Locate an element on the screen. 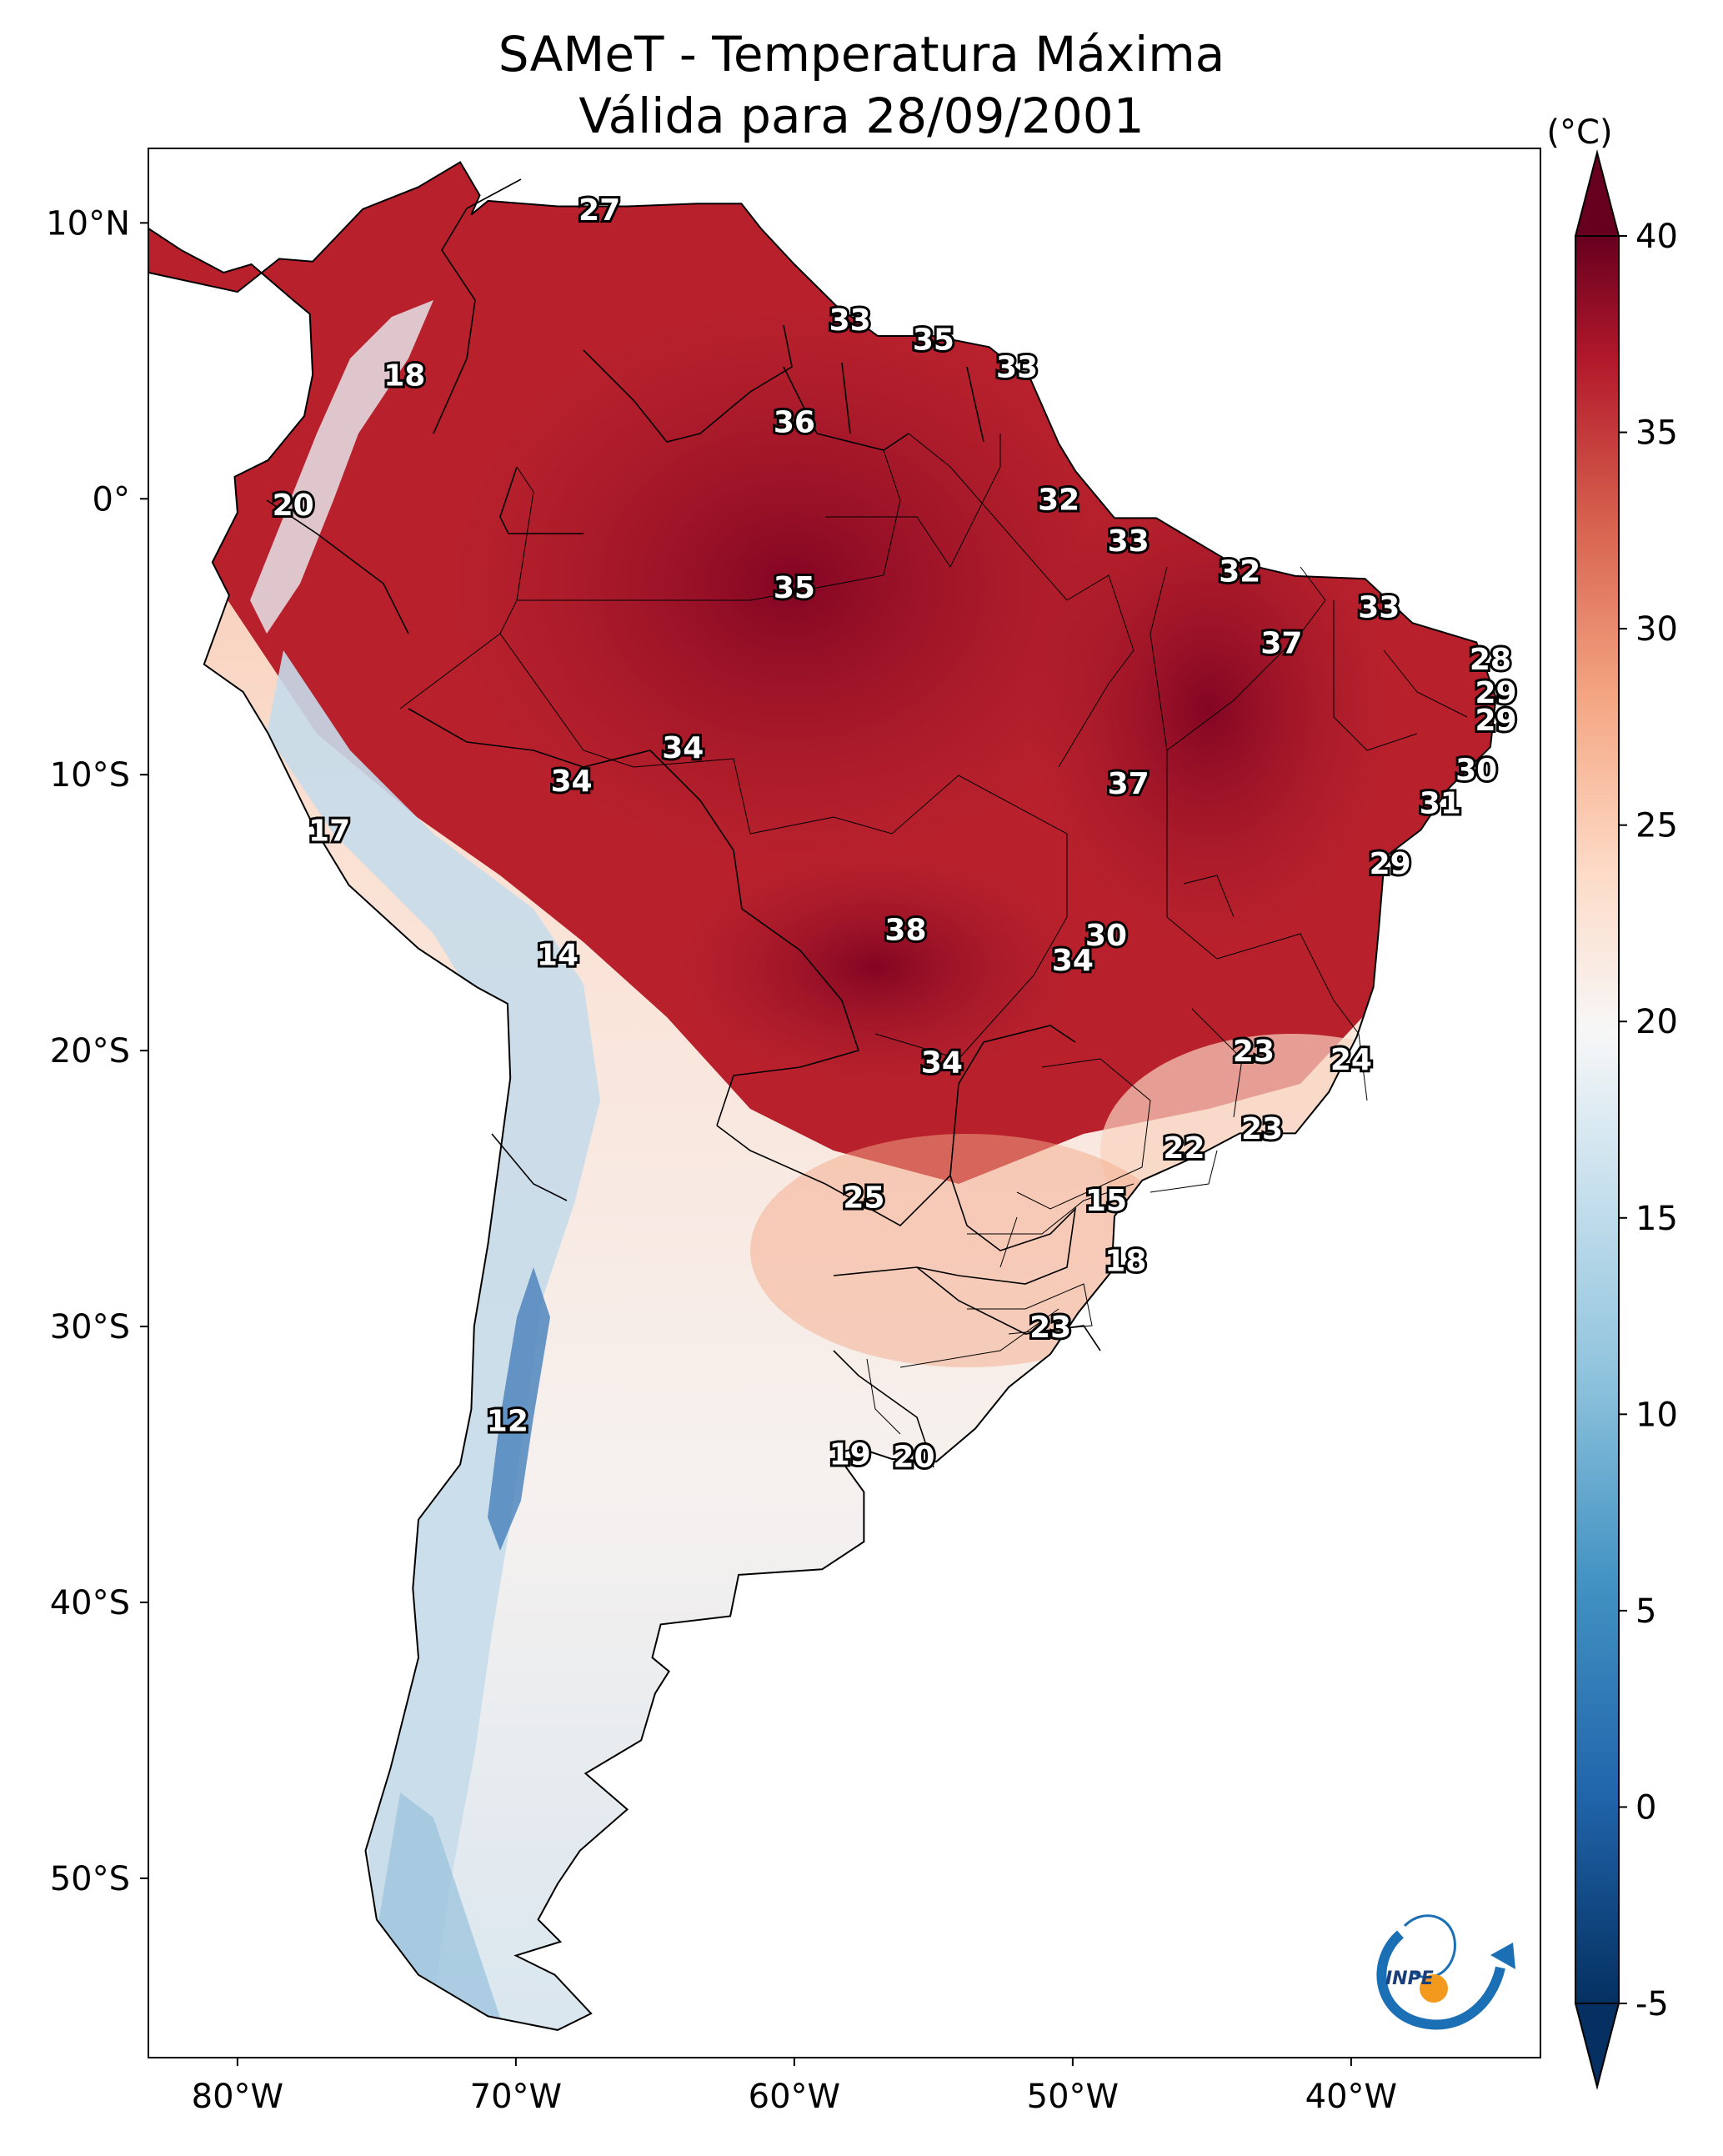 The height and width of the screenshot is (2156, 1723). temperature-label: 25 is located at coordinates (863, 1198).